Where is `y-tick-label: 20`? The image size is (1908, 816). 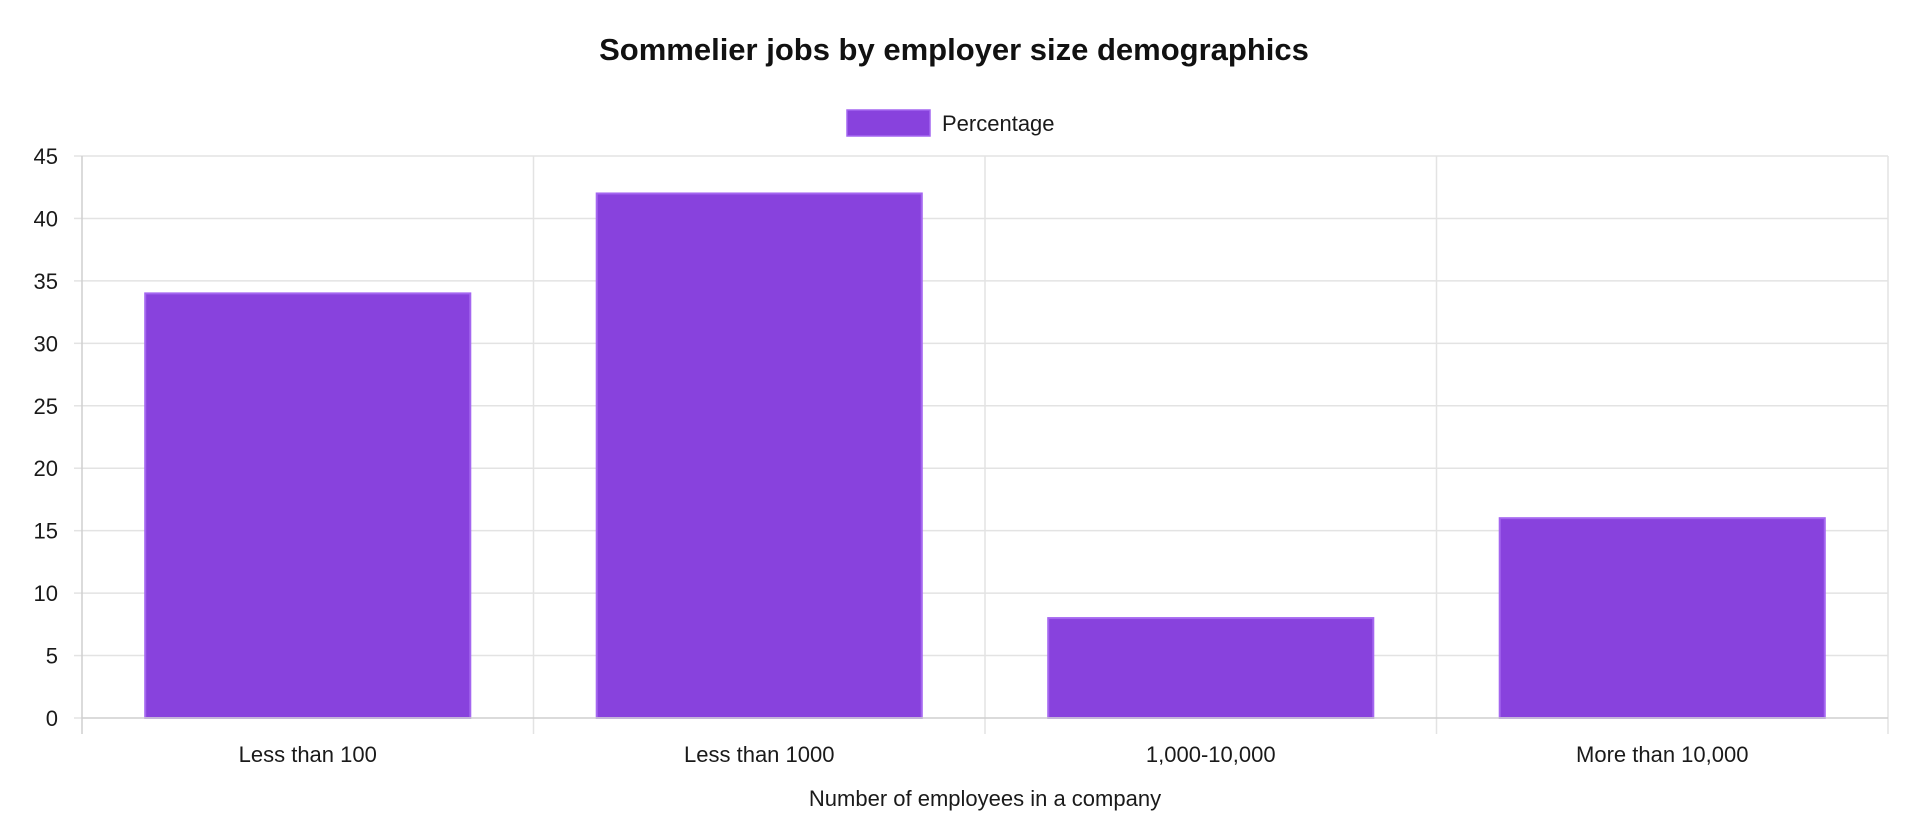 y-tick-label: 20 is located at coordinates (46, 468).